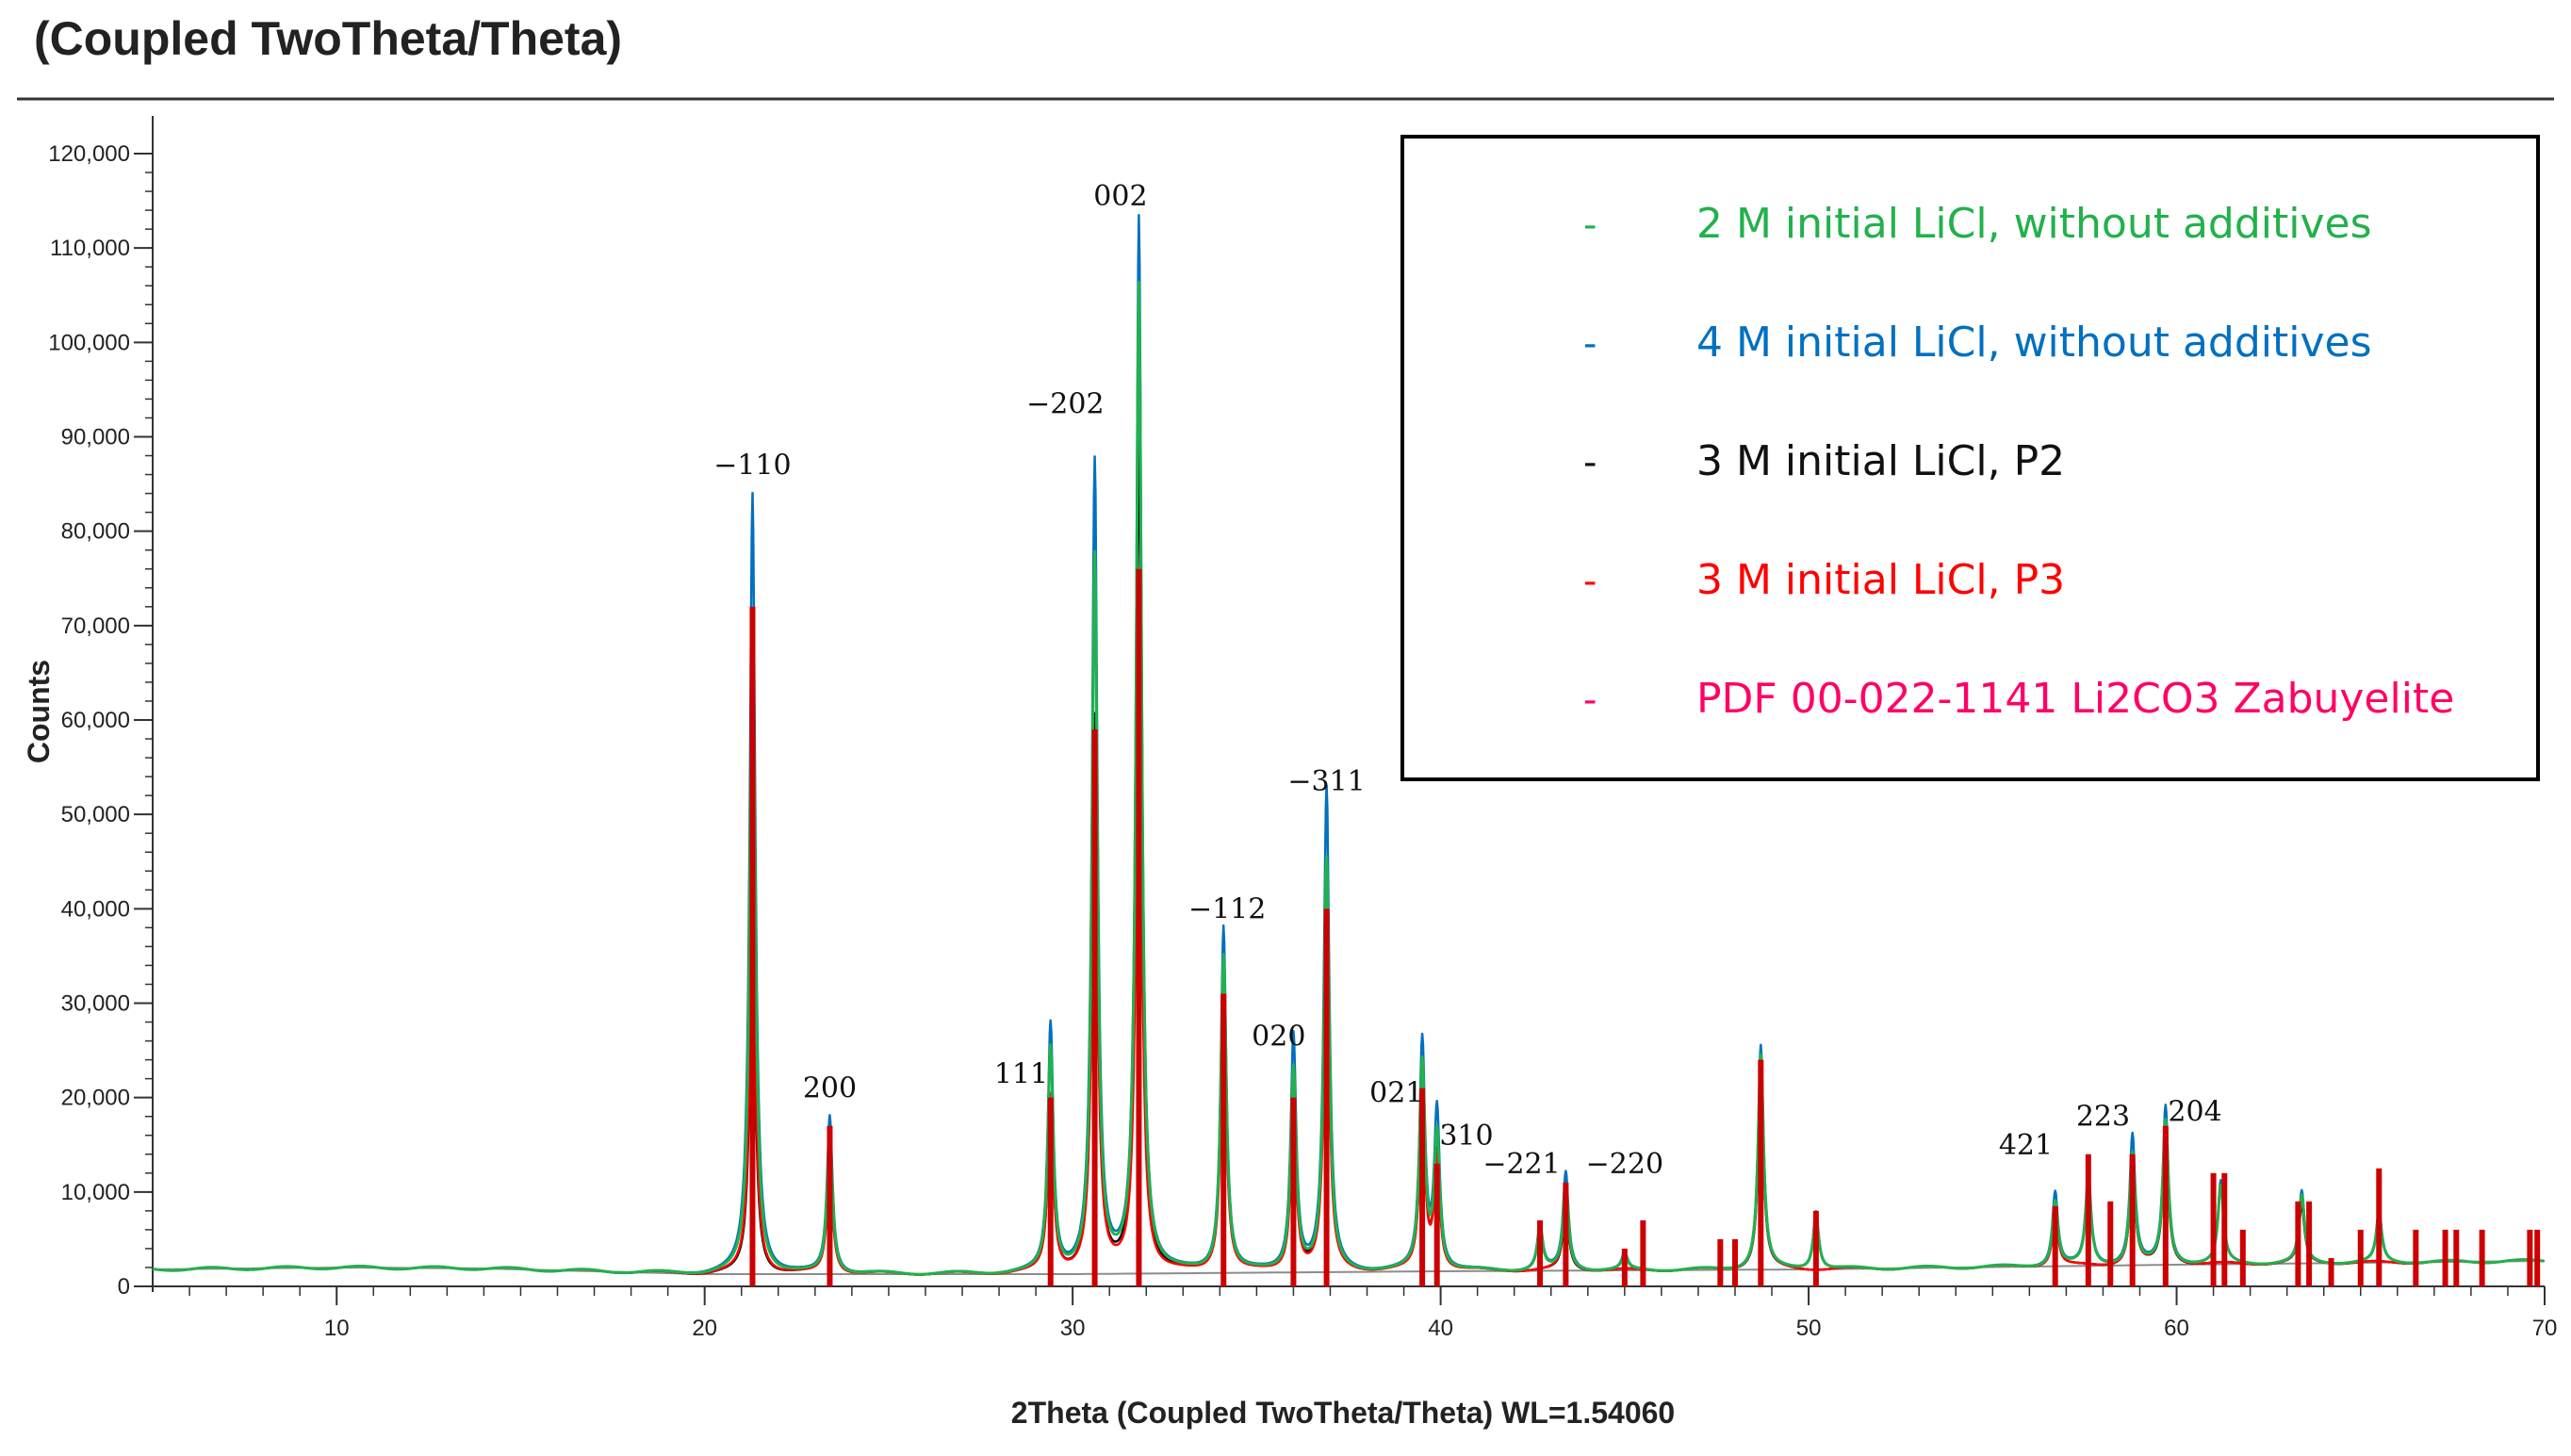 The width and height of the screenshot is (2571, 1456). What do you see at coordinates (1590, 581) in the screenshot?
I see `legend-marker-4: -` at bounding box center [1590, 581].